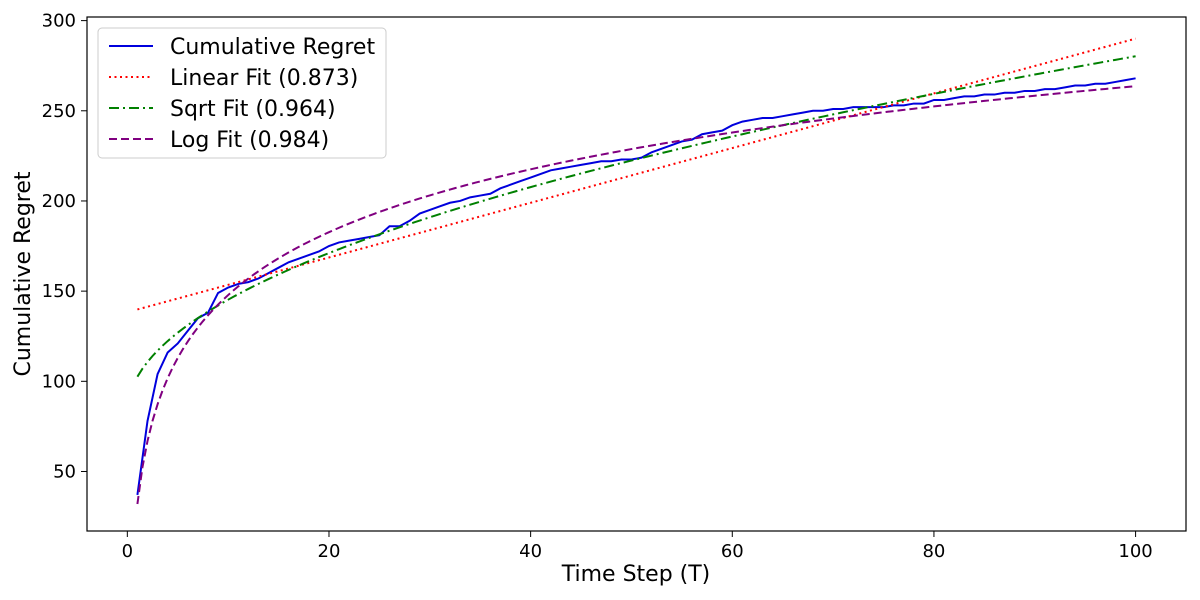 The image size is (1200, 600). I want to click on legend-box, so click(242, 93).